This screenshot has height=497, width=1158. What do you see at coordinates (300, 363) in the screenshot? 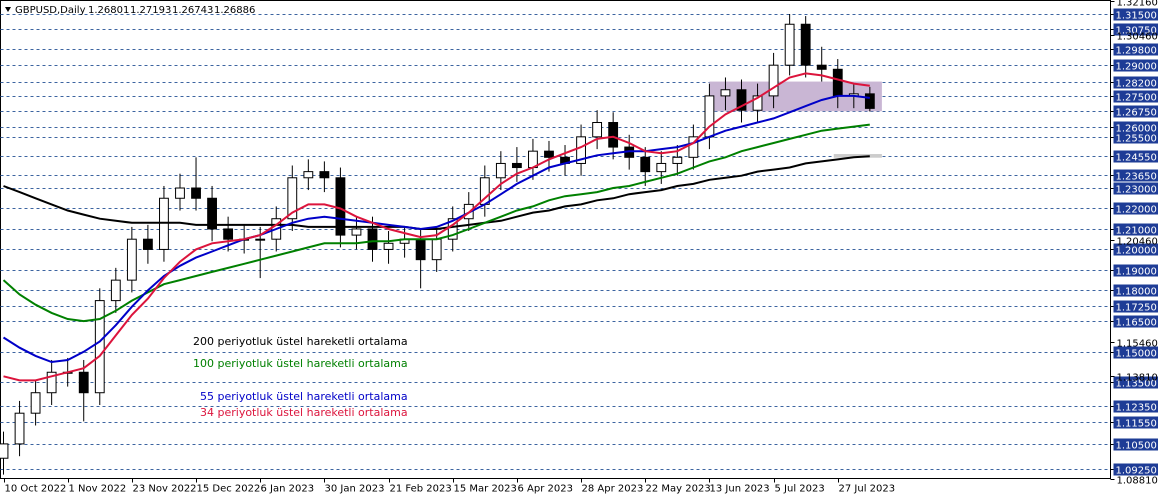
I see `legend-entry: 100 periyotluk üstel hareketli ortalama` at bounding box center [300, 363].